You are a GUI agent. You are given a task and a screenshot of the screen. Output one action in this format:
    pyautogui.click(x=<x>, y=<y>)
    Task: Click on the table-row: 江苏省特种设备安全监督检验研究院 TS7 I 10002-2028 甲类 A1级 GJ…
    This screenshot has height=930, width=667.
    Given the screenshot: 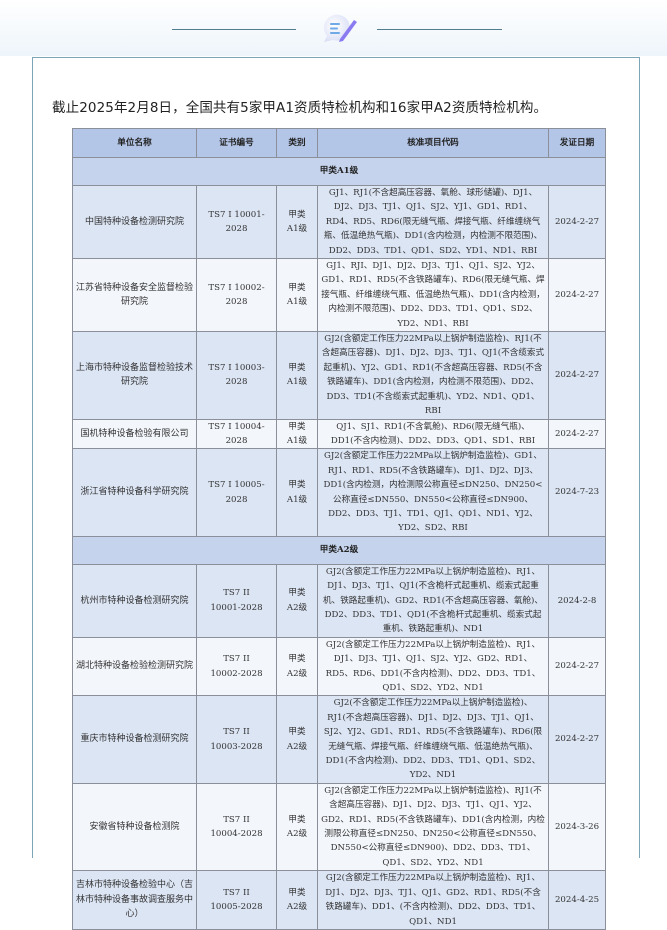 What is the action you would take?
    pyautogui.click(x=339, y=295)
    